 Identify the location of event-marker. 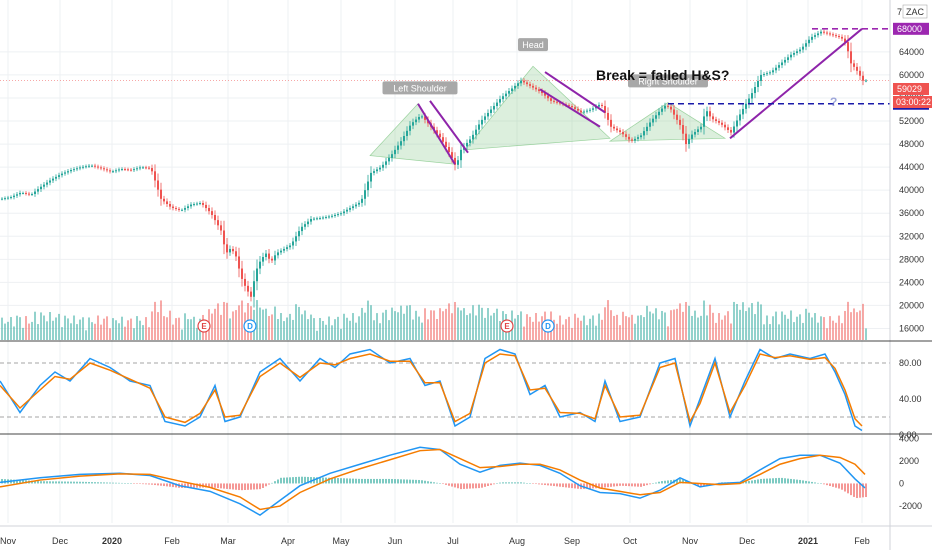
(204, 326).